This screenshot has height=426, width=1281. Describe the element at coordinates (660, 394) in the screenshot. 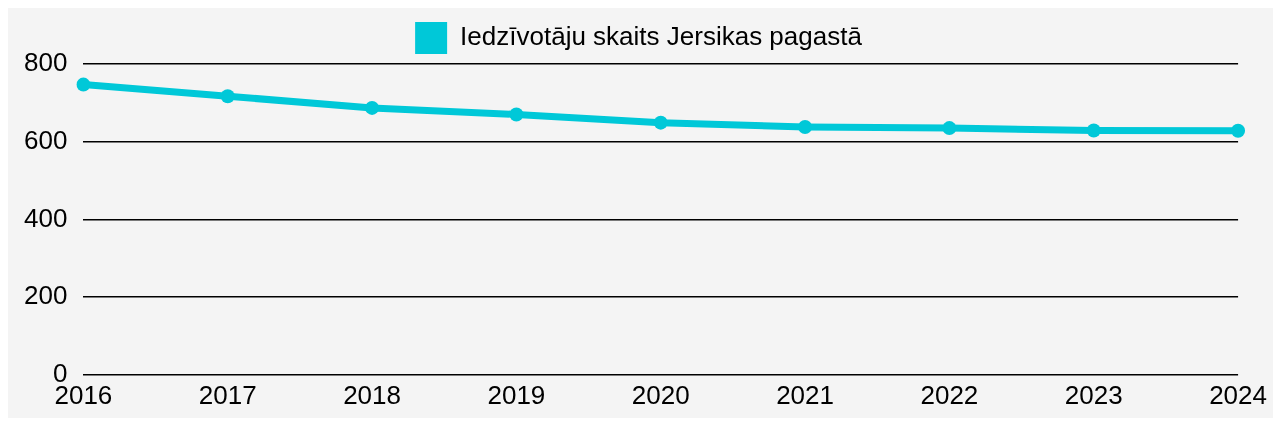

I see `x-tick-label: 2020` at that location.